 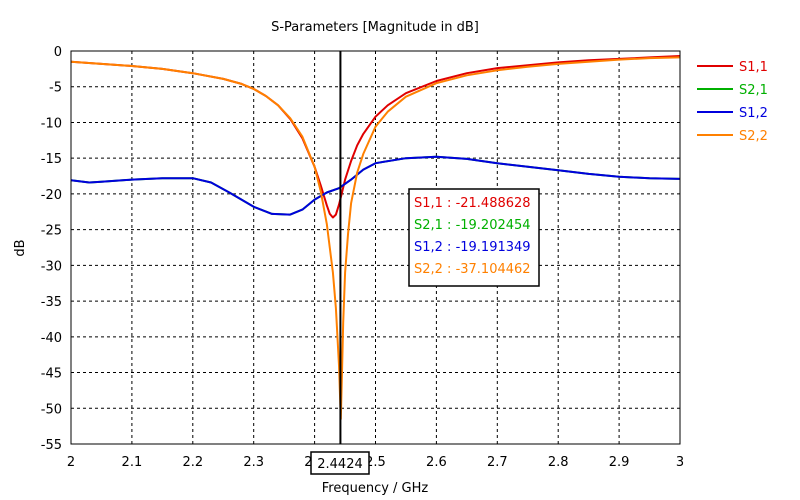 I want to click on legend-entry: S2,2, so click(x=753, y=136).